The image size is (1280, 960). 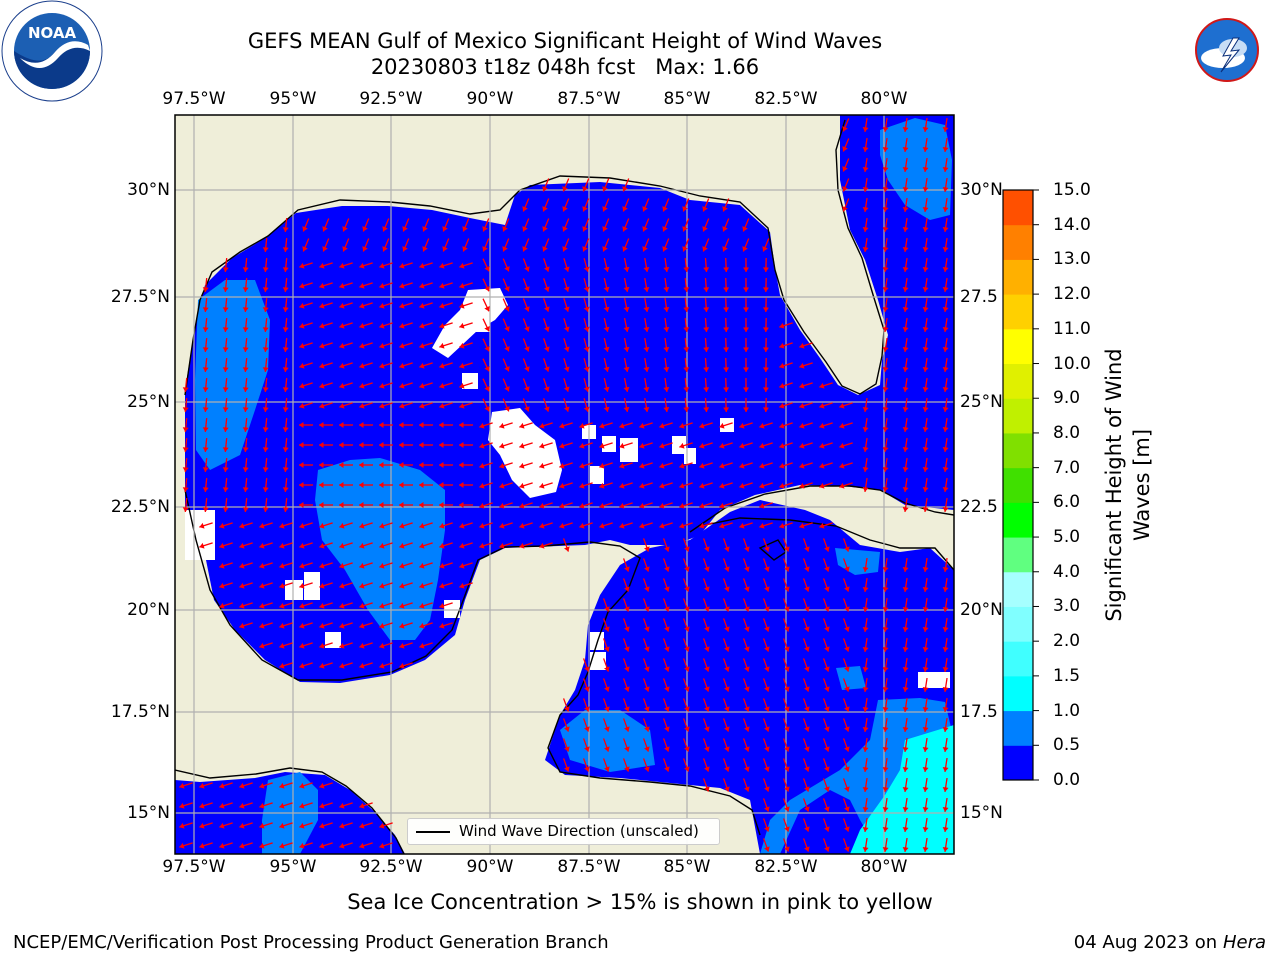 I want to click on map-legend: Wind Wave Direction (unscaled), so click(x=563, y=831).